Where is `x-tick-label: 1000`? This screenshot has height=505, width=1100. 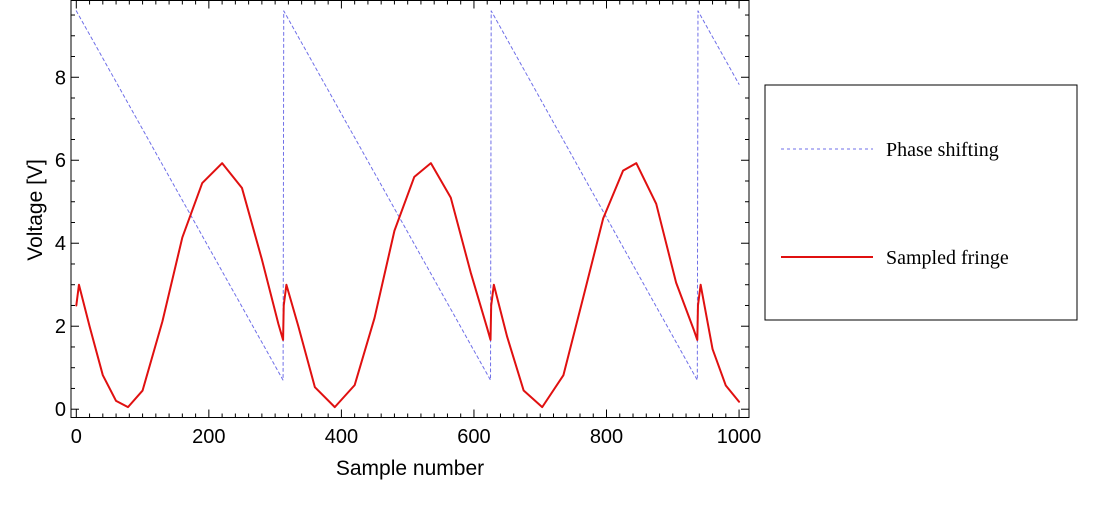 x-tick-label: 1000 is located at coordinates (739, 437).